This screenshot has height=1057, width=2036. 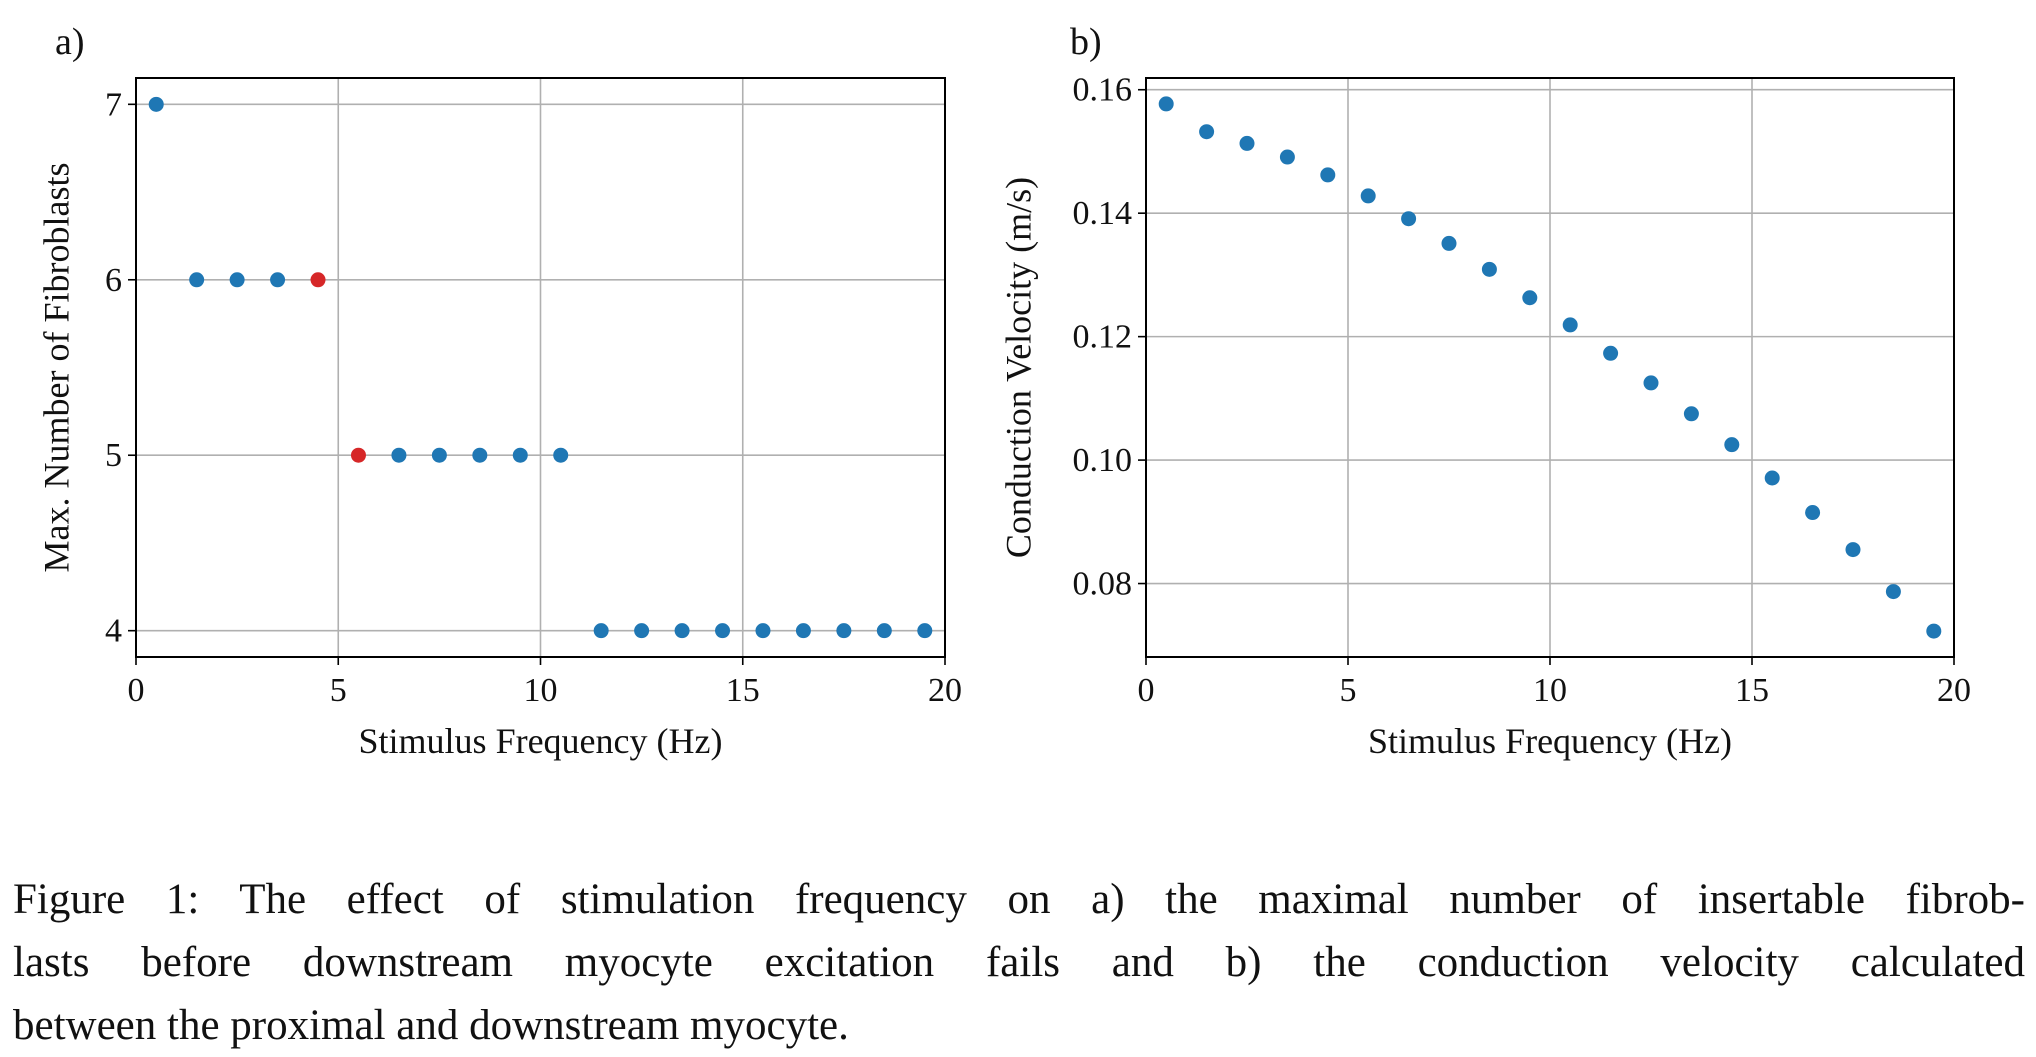 I want to click on y-axis-label: Conduction Velocity (m/s), so click(x=1018, y=367).